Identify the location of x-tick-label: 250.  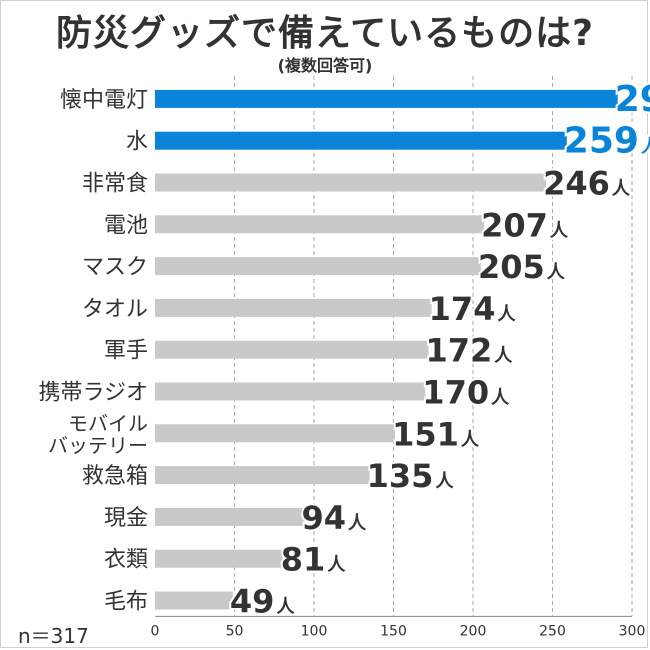
(552, 631).